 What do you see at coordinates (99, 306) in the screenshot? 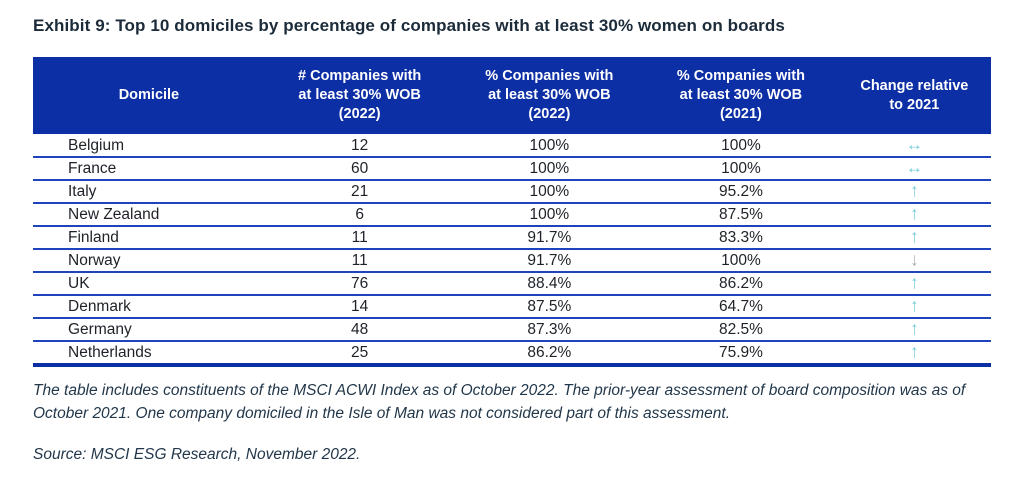
I see `cell-domicile: Denmark` at bounding box center [99, 306].